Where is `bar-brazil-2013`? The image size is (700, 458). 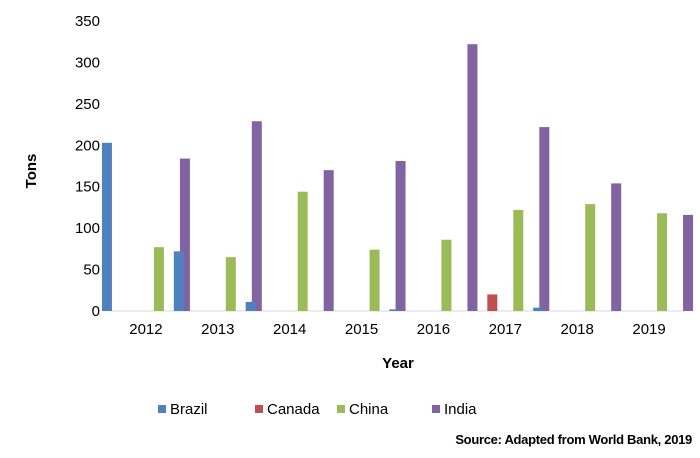 bar-brazil-2013 is located at coordinates (178, 281).